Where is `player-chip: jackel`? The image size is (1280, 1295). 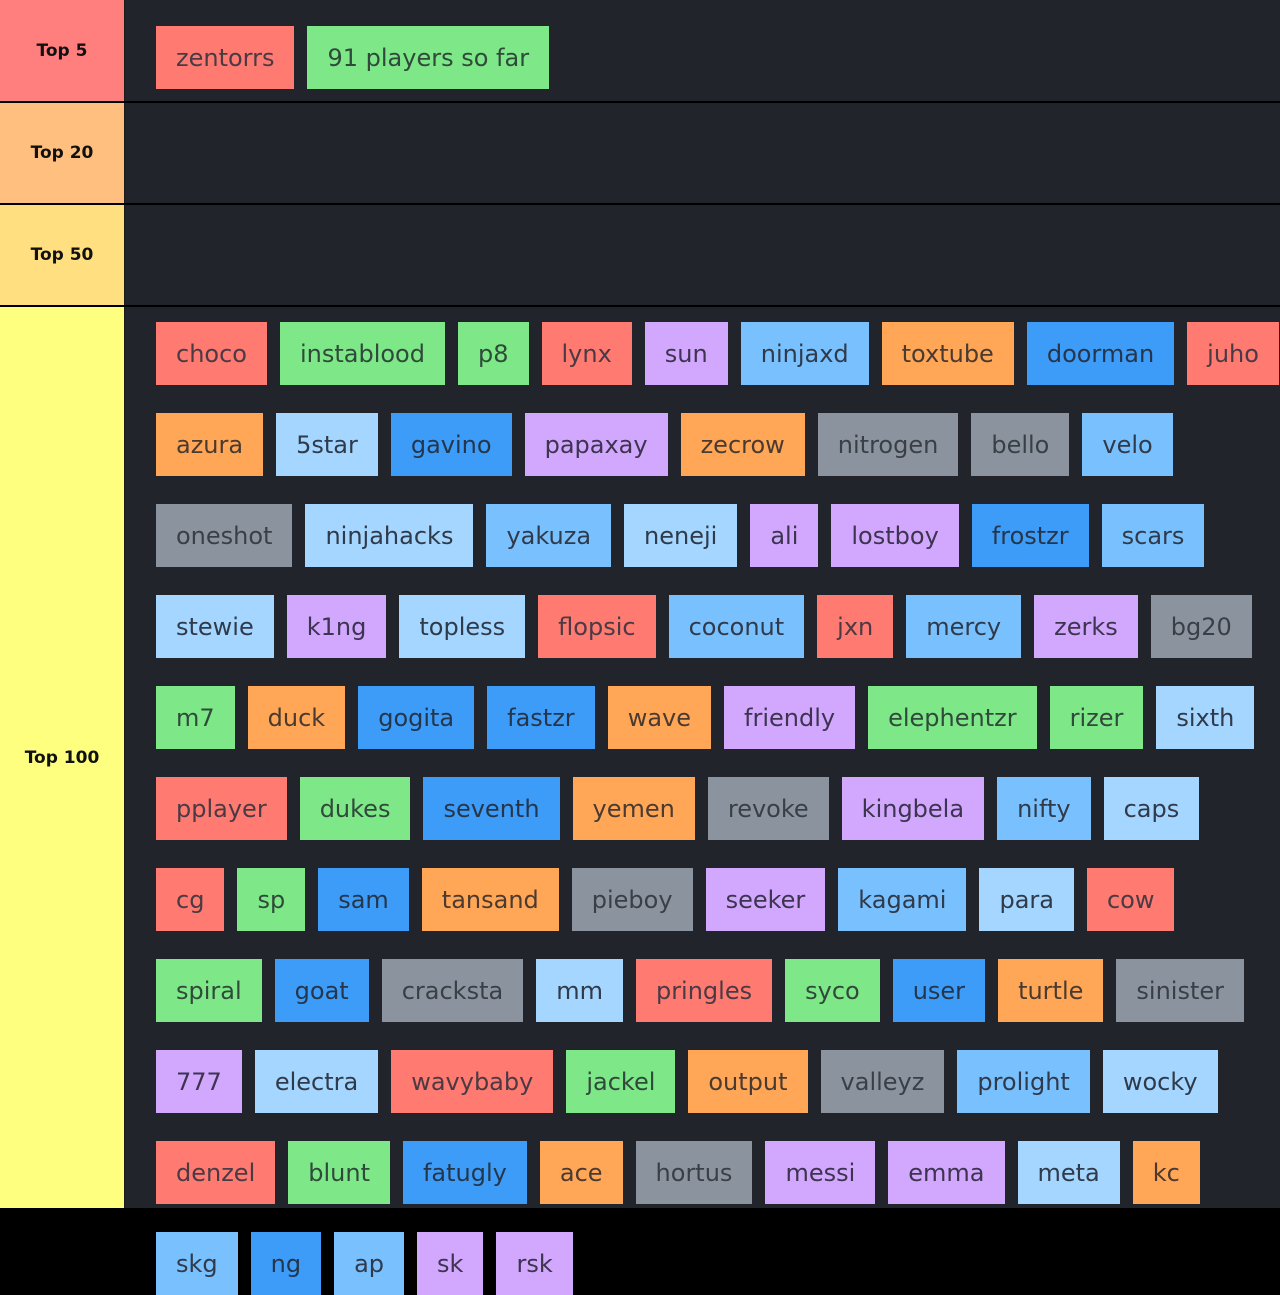 player-chip: jackel is located at coordinates (621, 1081).